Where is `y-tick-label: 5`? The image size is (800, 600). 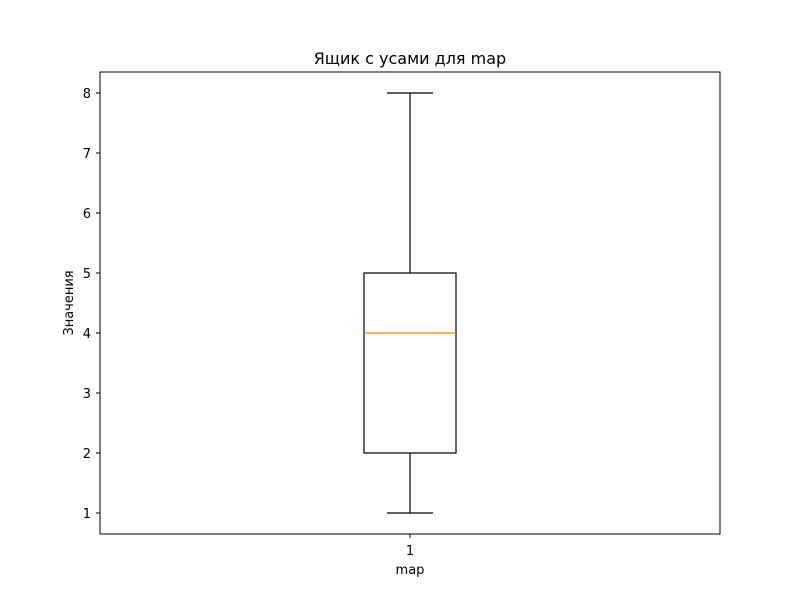 y-tick-label: 5 is located at coordinates (87, 274).